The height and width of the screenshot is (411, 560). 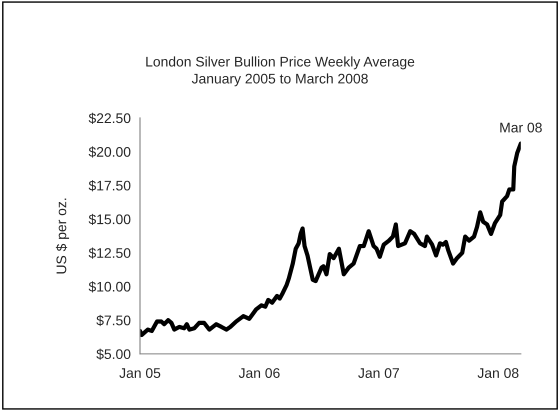 I want to click on y-tick-label: $22.50, so click(x=109, y=118).